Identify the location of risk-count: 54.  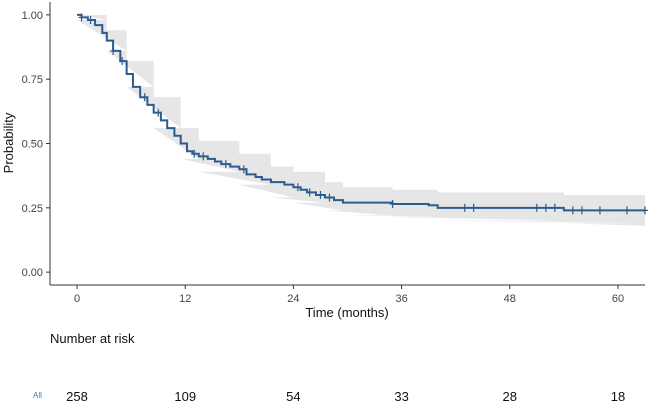
(293, 396).